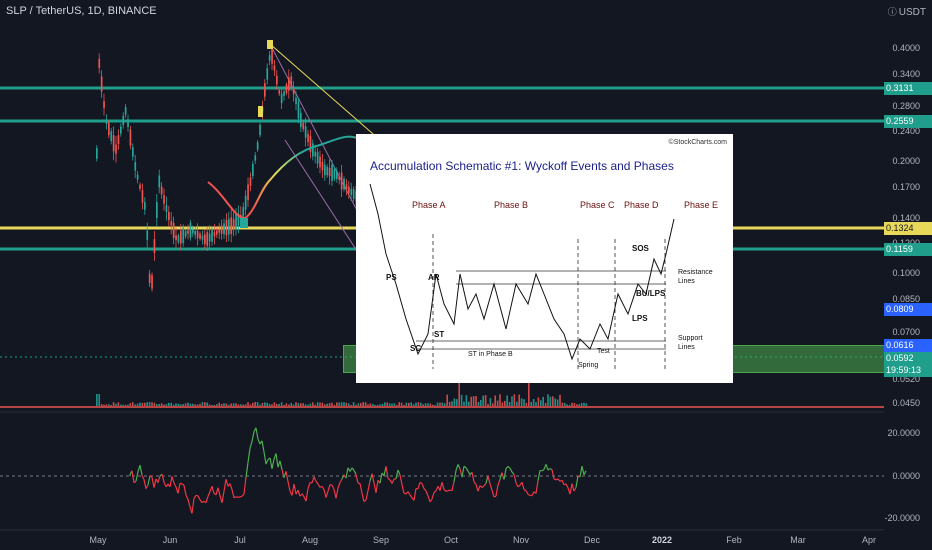 The height and width of the screenshot is (550, 932). I want to click on price-axis-label: 0.2800, so click(890, 106).